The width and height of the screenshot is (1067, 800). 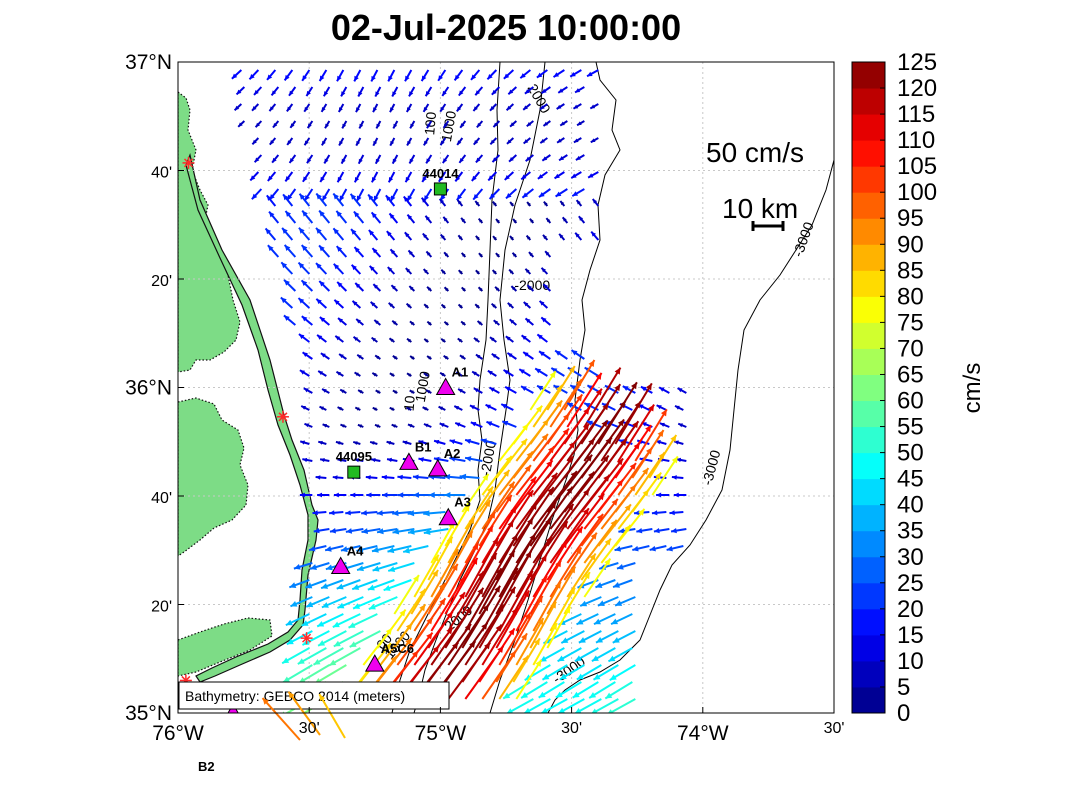 What do you see at coordinates (295, 696) in the screenshot?
I see `bathymetry-credit-text: Bathymetry: GEBCO 2014 (meters)` at bounding box center [295, 696].